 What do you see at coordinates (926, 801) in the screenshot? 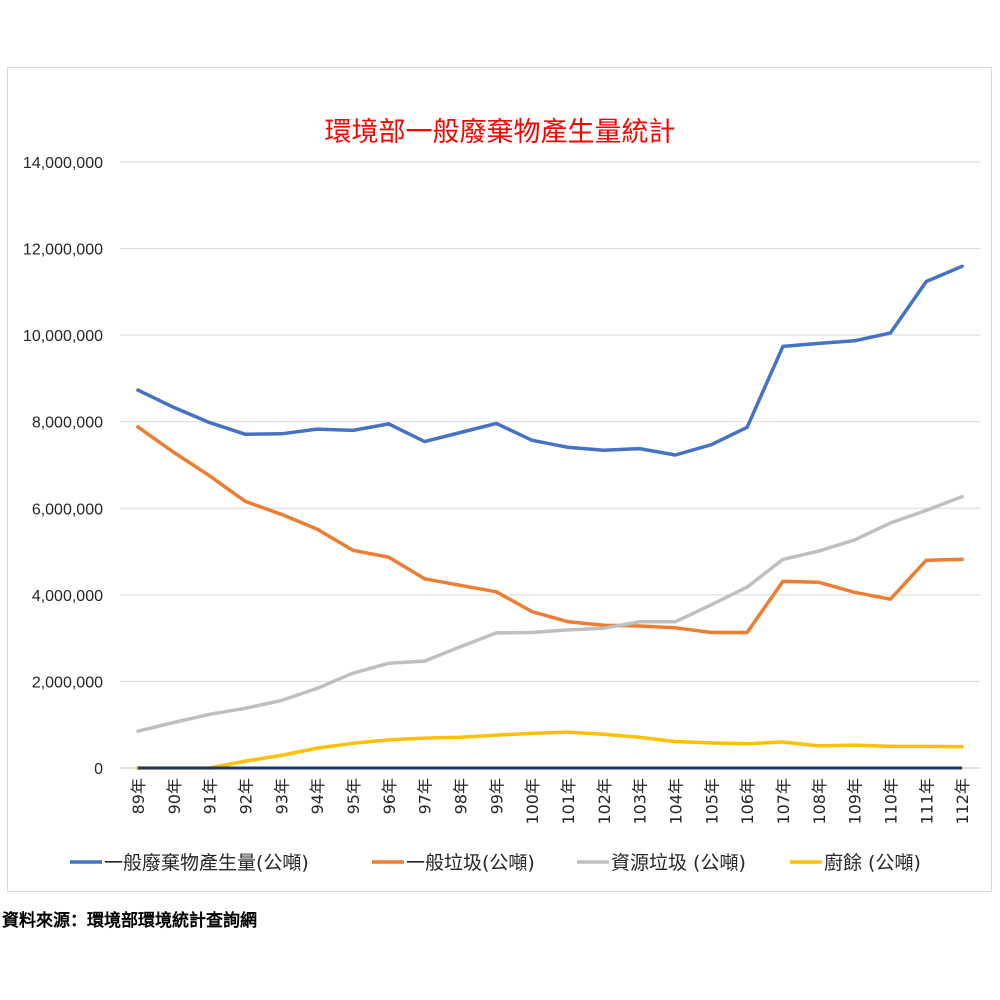
I see `x-tick-label: 111年` at bounding box center [926, 801].